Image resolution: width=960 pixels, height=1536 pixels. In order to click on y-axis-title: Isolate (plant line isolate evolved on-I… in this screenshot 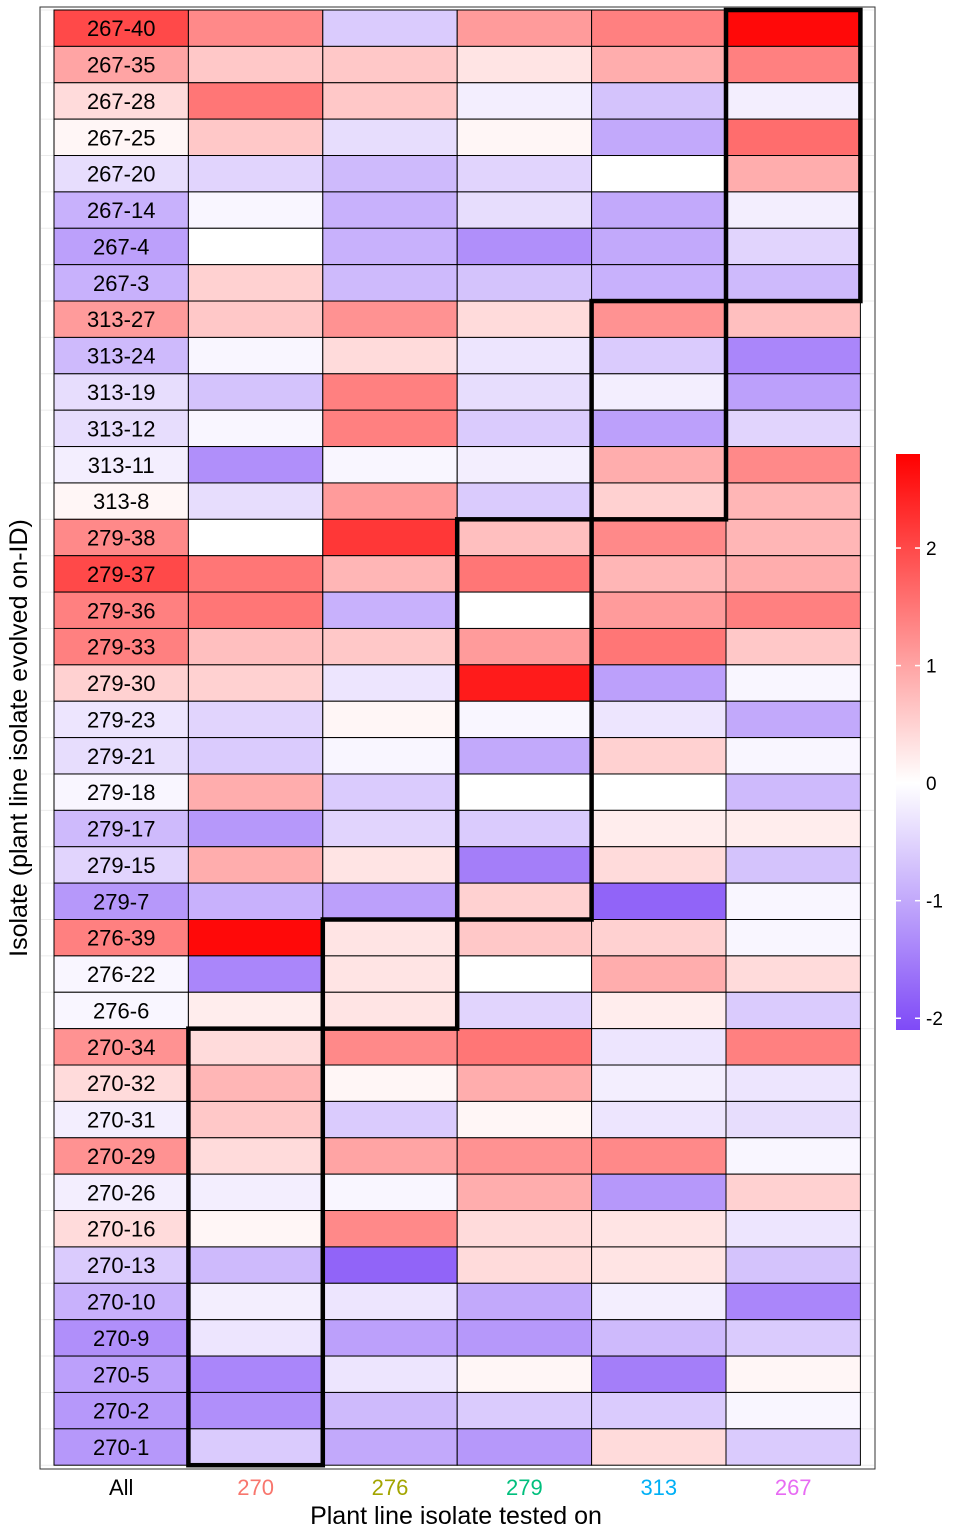, I will do `click(19, 738)`.